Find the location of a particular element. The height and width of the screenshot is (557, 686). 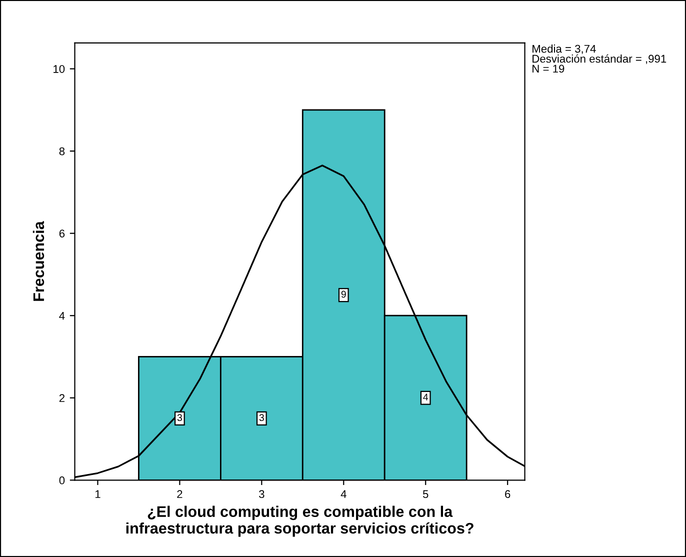

x-tick-label: 3 is located at coordinates (261, 494).